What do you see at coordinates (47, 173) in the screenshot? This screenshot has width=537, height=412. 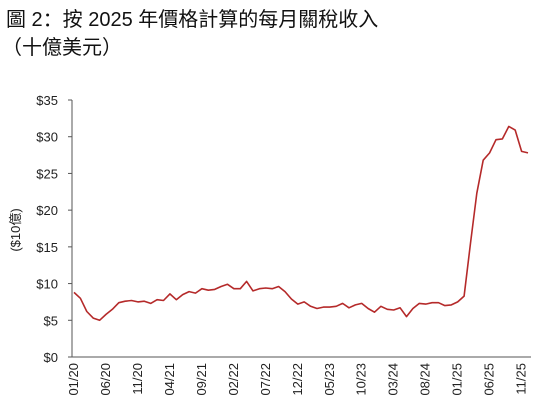 I see `y-tick-label: $25` at bounding box center [47, 173].